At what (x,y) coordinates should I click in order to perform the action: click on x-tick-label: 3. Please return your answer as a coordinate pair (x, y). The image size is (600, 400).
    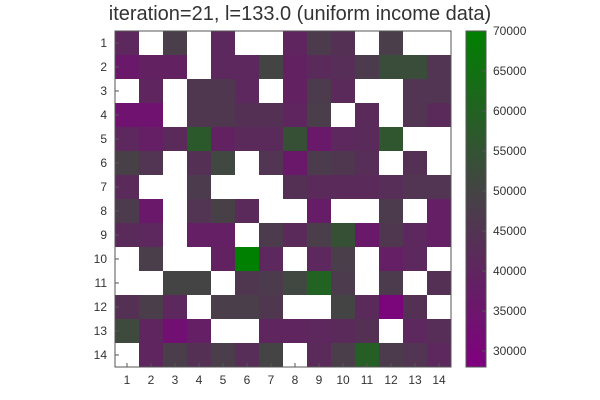
    Looking at the image, I should click on (175, 380).